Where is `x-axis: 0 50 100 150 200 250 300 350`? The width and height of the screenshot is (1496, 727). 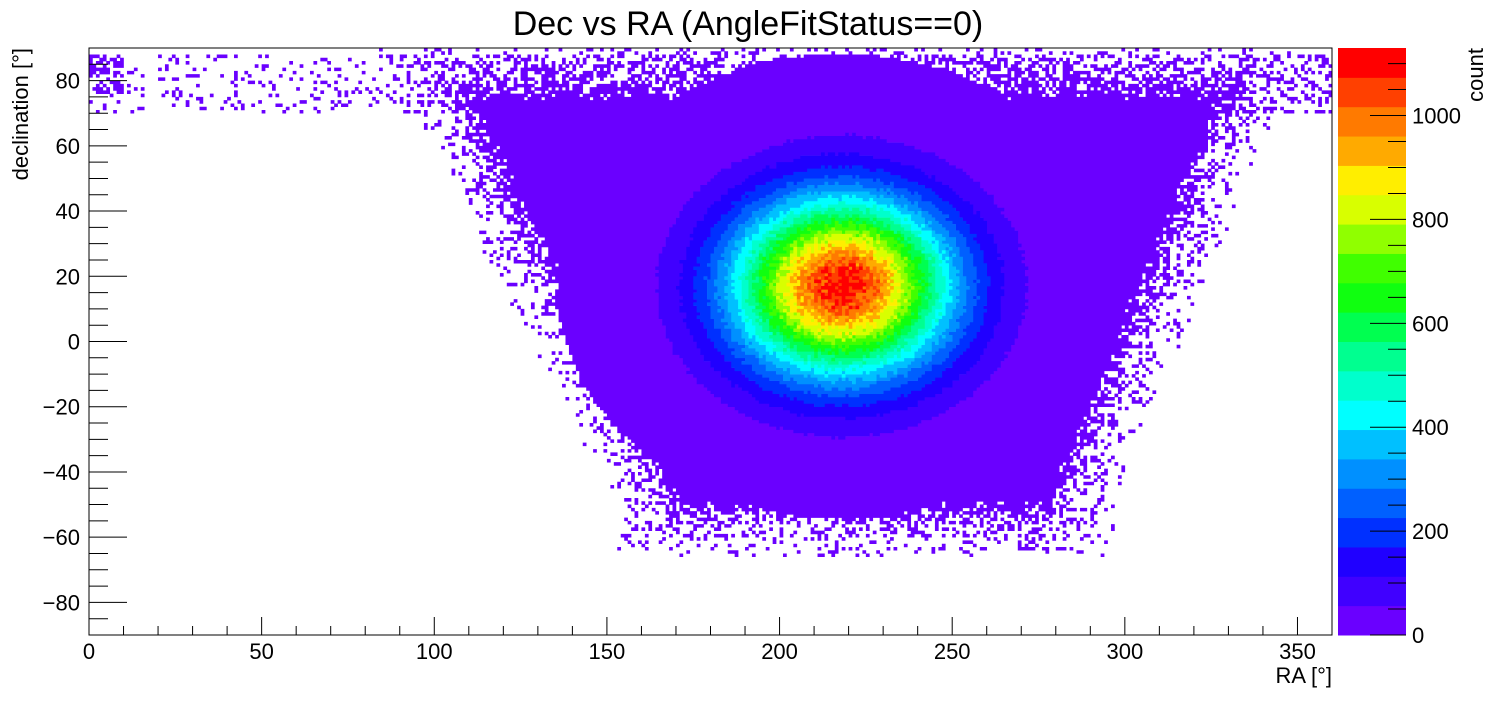 x-axis: 0 50 100 150 200 250 300 350 is located at coordinates (708, 640).